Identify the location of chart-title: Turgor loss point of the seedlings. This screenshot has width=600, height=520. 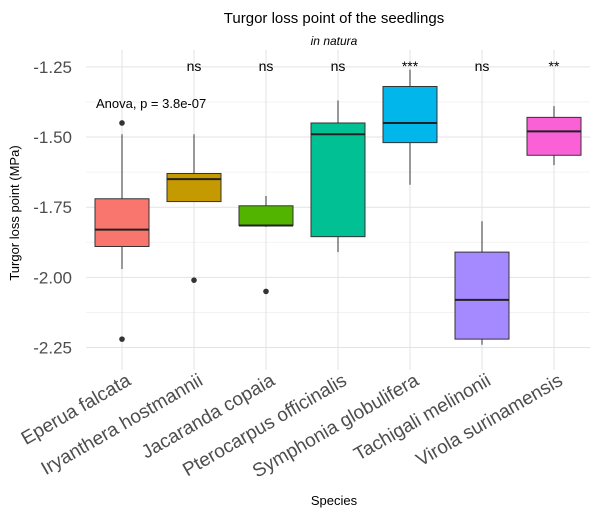
(334, 18).